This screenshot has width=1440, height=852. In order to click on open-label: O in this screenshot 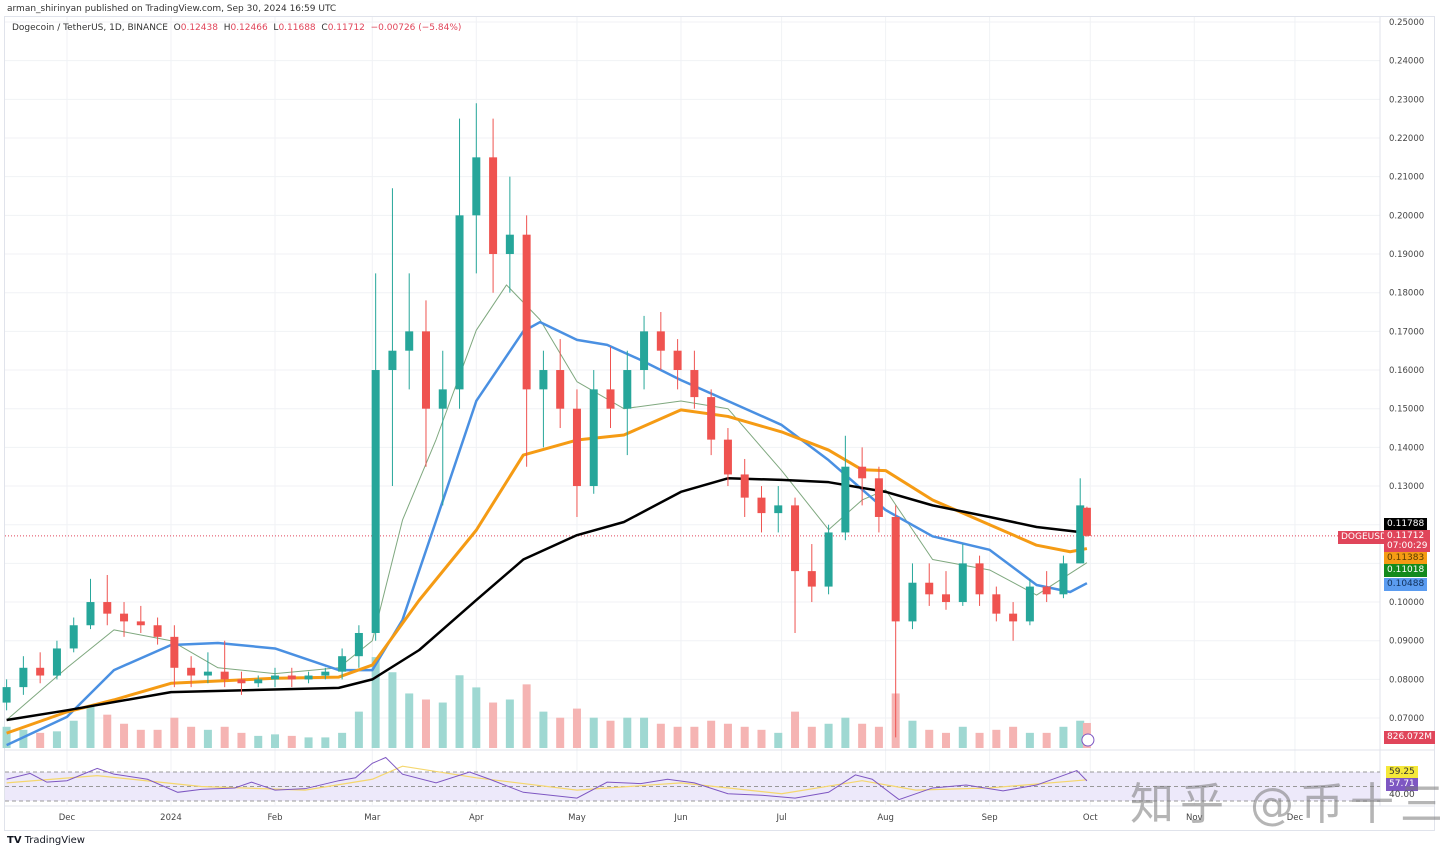, I will do `click(177, 28)`.